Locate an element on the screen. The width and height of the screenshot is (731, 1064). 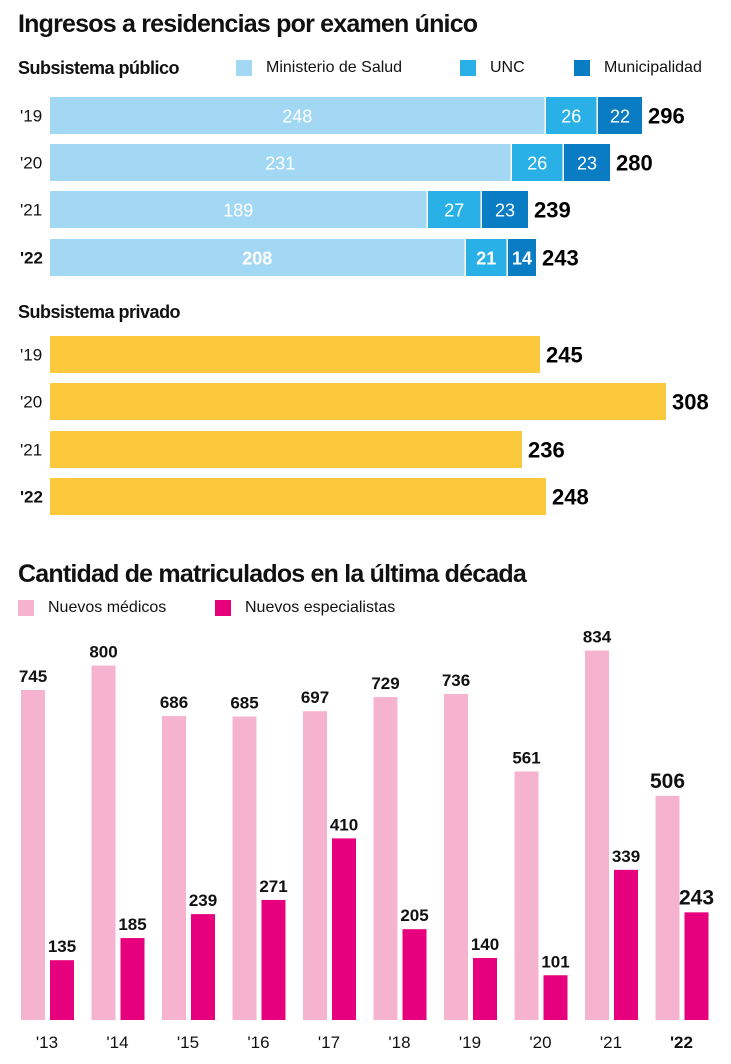
value-label-medicos: 834 is located at coordinates (597, 637).